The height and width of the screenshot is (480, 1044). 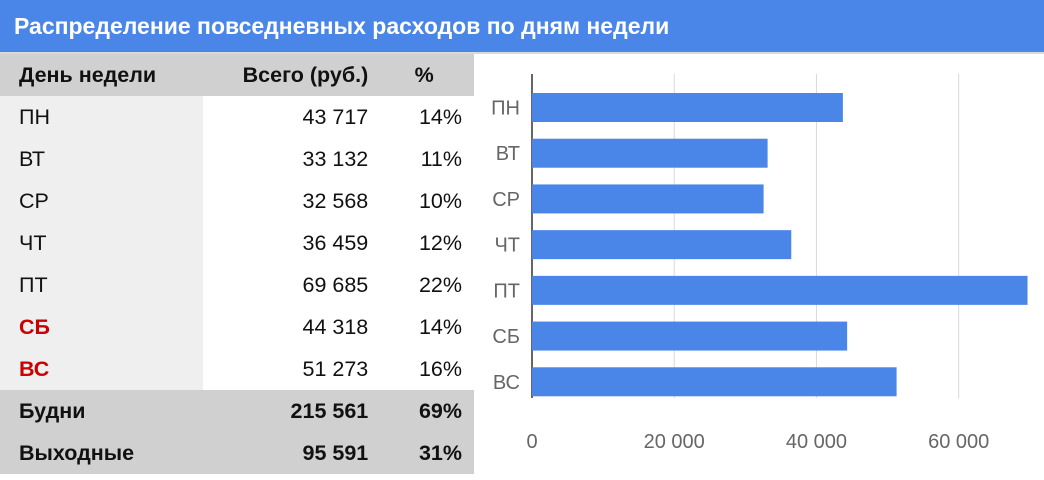 I want to click on table-header-row: День недели Всего (руб.) %, so click(x=237, y=75).